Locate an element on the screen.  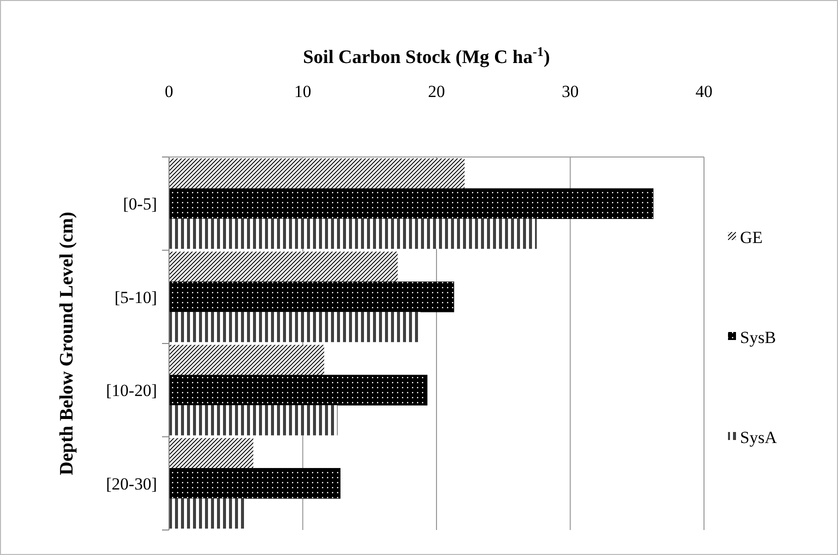
y-axis-title: Depth Below Ground Level (cm) is located at coordinates (67, 344).